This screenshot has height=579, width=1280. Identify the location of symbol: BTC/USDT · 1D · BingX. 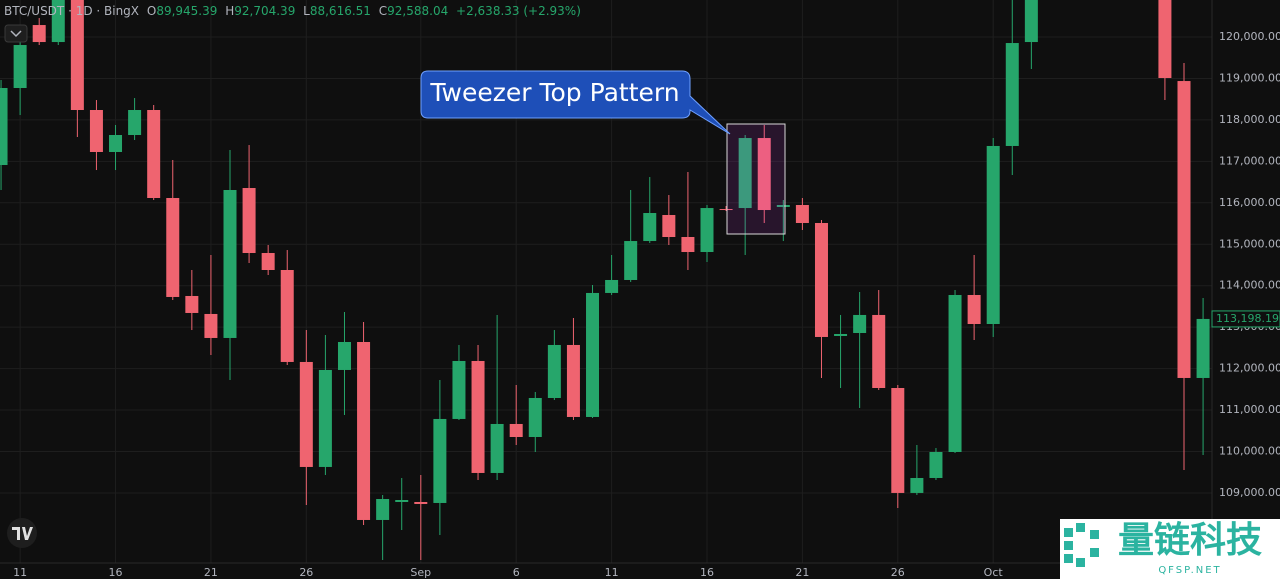
(71, 11).